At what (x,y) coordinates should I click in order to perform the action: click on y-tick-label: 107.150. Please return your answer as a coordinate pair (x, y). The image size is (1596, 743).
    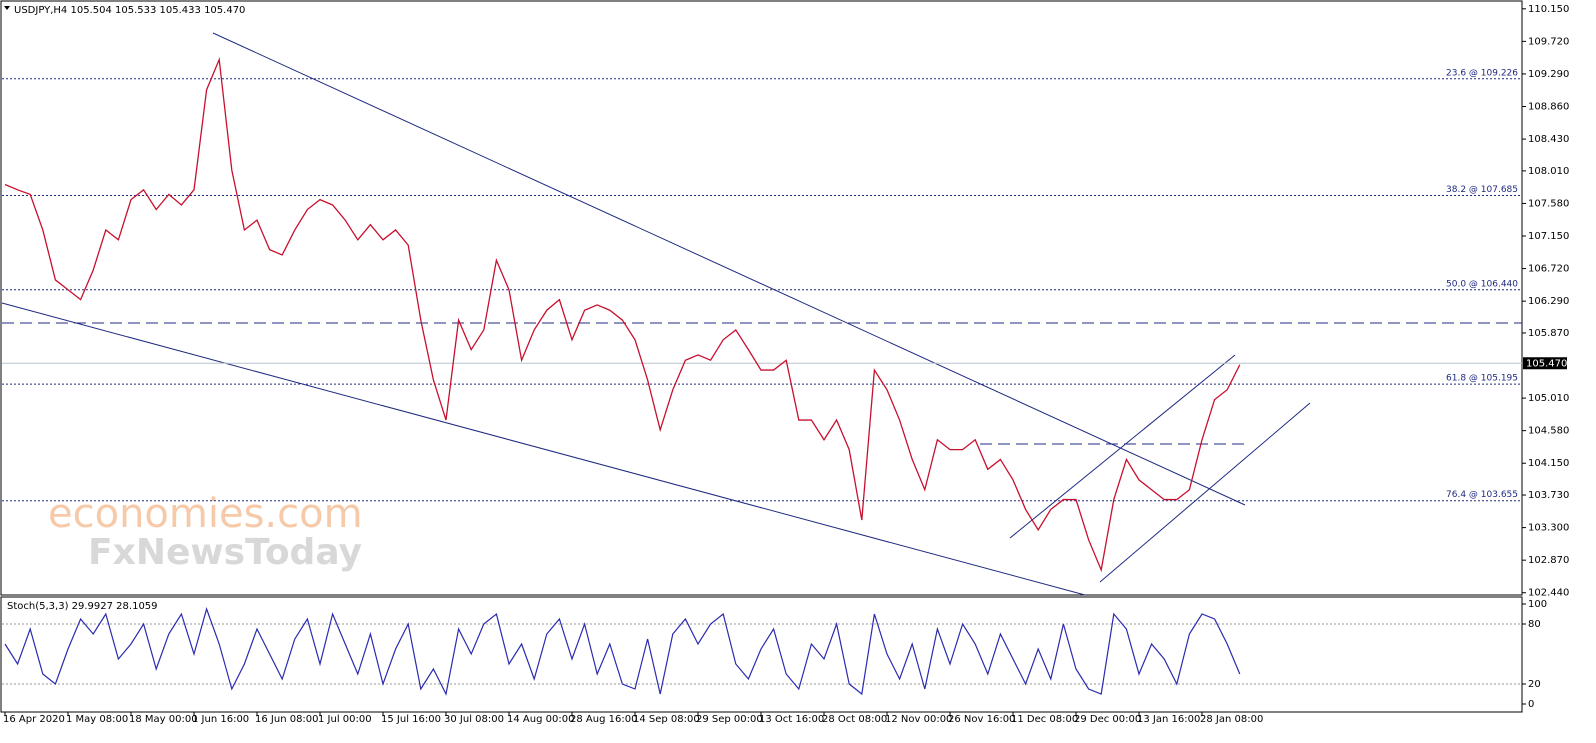
    Looking at the image, I should click on (1548, 236).